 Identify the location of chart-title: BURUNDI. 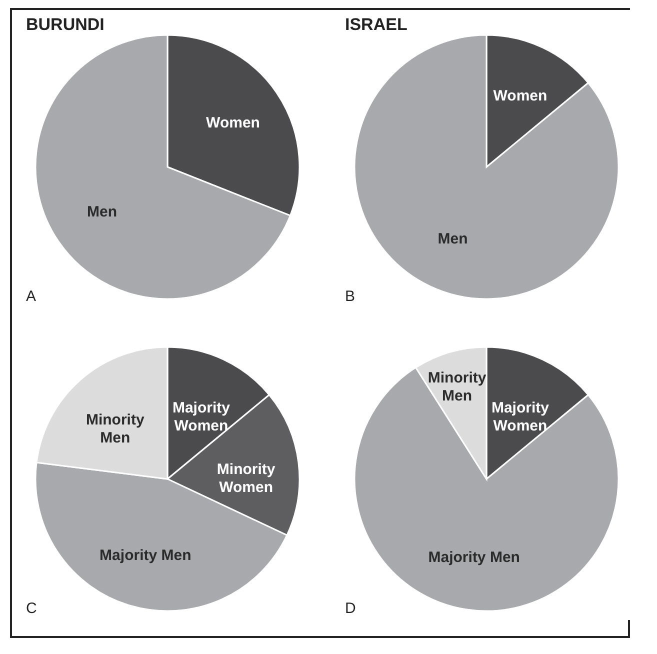
(65, 24).